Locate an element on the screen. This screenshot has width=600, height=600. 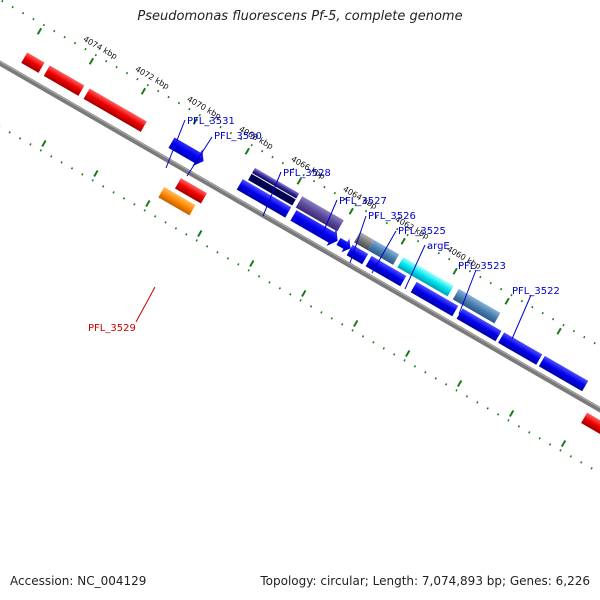
gene-label-pfl3526: PFL_3526 is located at coordinates (392, 216).